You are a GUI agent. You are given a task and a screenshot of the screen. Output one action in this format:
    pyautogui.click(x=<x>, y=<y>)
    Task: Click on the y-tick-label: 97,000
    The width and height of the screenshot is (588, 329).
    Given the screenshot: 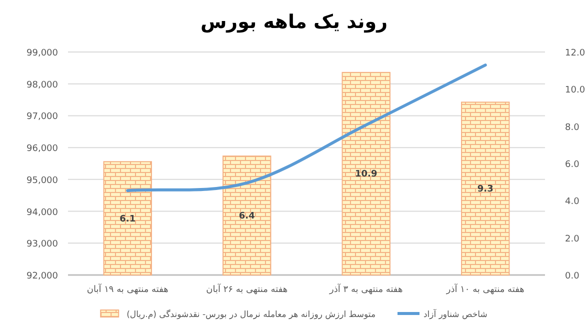 What is the action you would take?
    pyautogui.click(x=42, y=117)
    